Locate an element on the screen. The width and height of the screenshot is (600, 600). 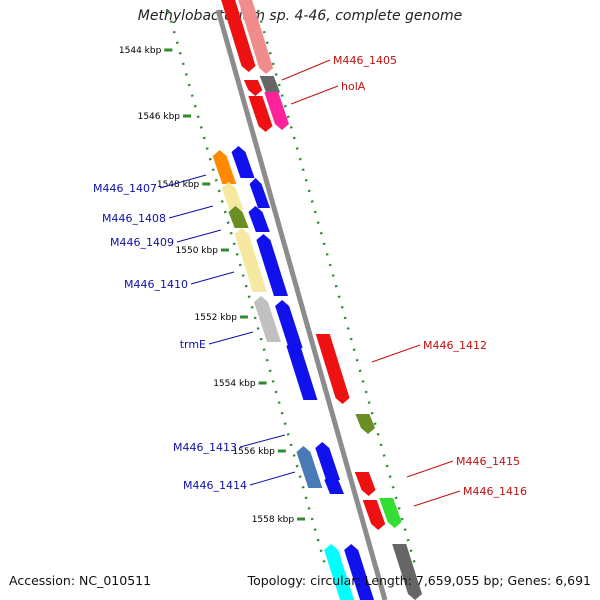
kbp-tick-label: 1552 kbp is located at coordinates (216, 318).